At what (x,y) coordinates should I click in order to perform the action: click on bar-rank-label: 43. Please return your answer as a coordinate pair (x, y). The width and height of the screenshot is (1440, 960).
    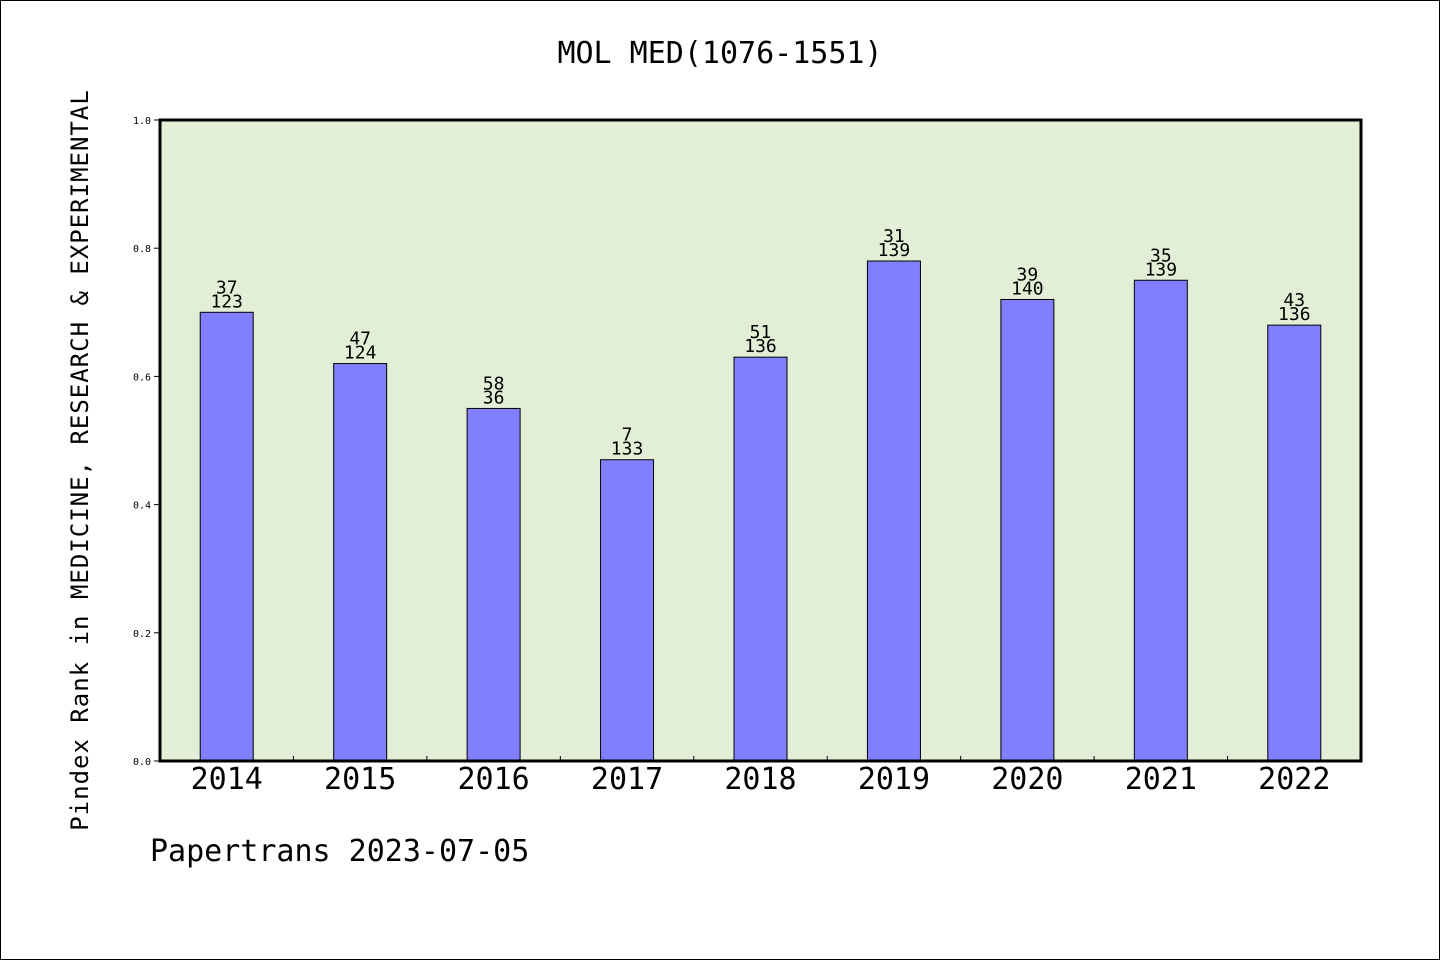
    Looking at the image, I should click on (1294, 300).